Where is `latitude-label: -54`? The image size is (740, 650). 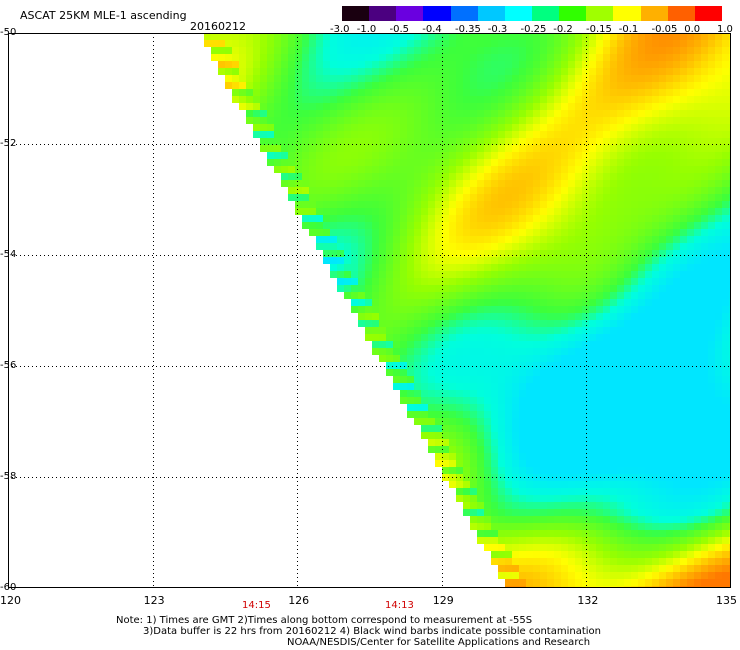 latitude-label: -54 is located at coordinates (8, 254).